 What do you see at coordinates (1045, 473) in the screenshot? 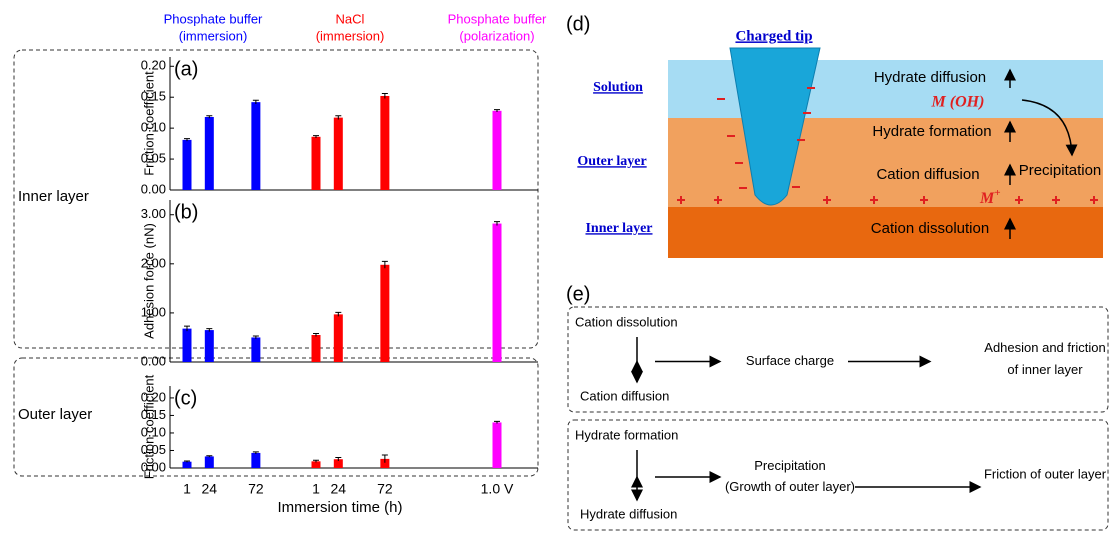
I see `flow-text: Friction of outer layer` at bounding box center [1045, 473].